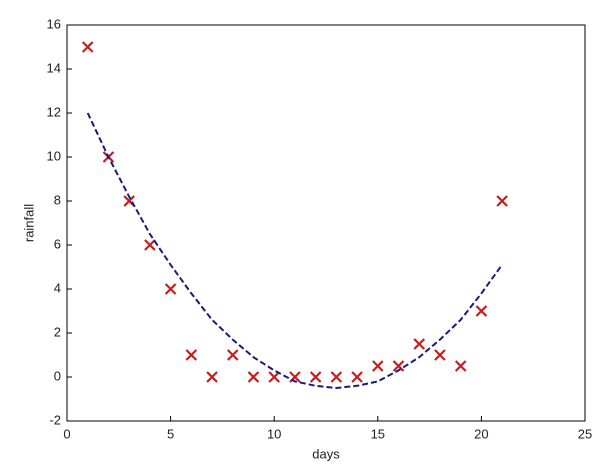 The width and height of the screenshot is (592, 466). What do you see at coordinates (274, 433) in the screenshot?
I see `x-tick-label: 10` at bounding box center [274, 433].